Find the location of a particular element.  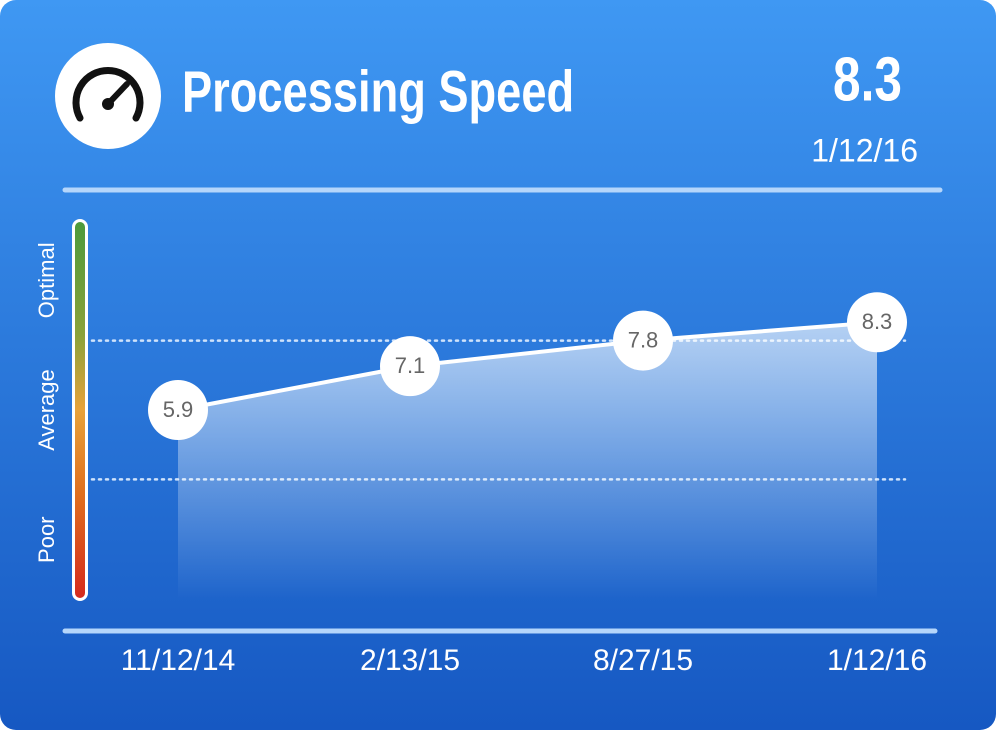

value-label: 8.3 is located at coordinates (877, 321).